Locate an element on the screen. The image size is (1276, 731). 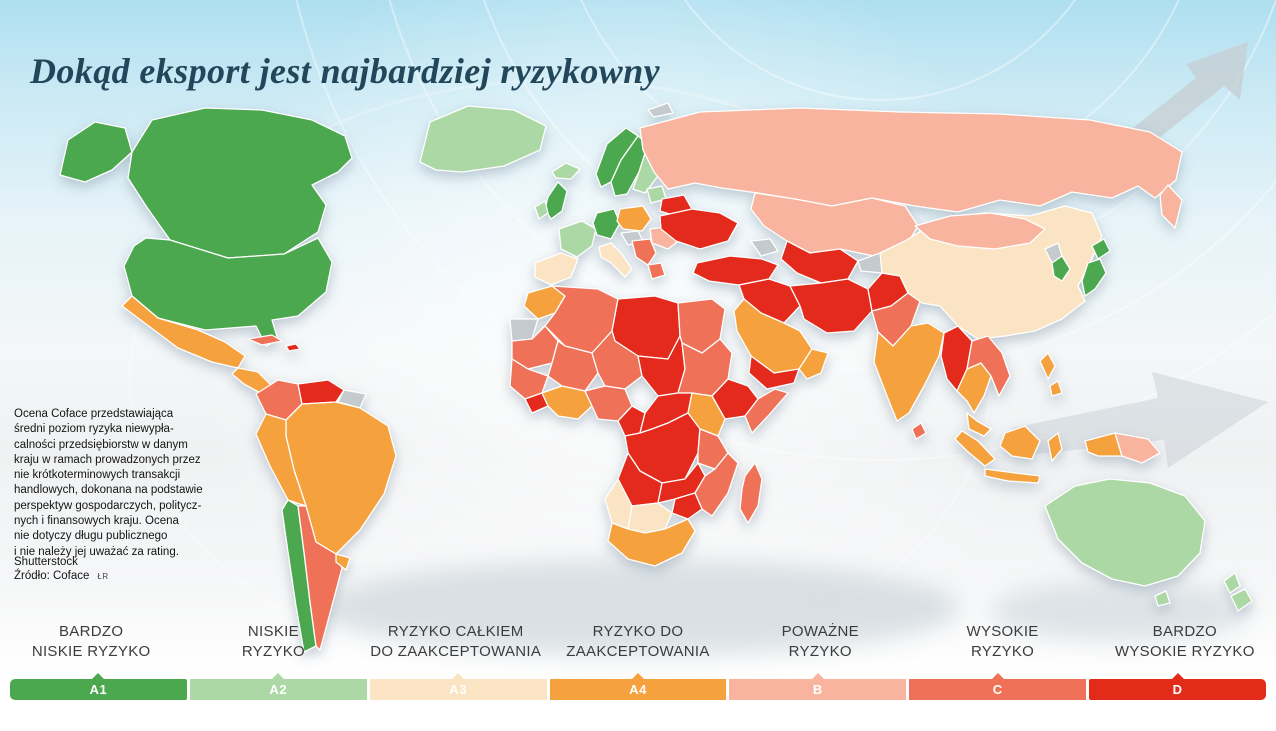
country-hispaniola is located at coordinates (293, 347).